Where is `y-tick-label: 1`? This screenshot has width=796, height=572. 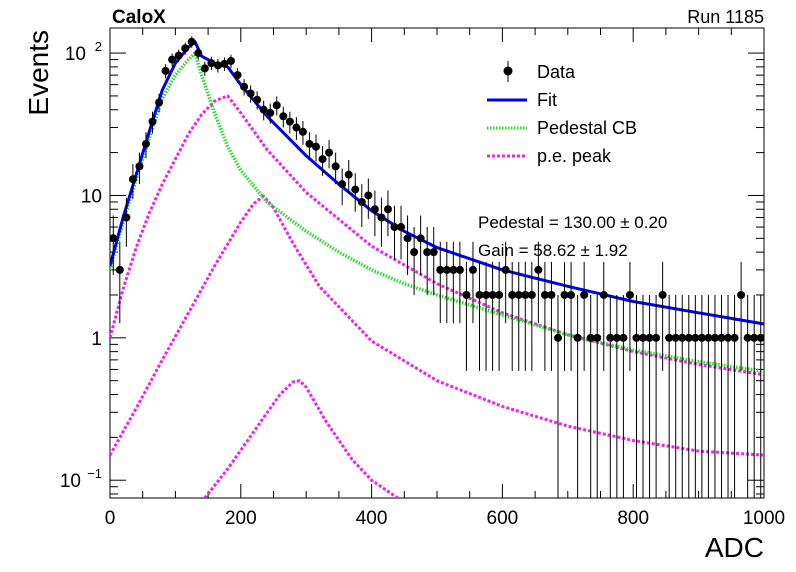 y-tick-label: 1 is located at coordinates (96, 339).